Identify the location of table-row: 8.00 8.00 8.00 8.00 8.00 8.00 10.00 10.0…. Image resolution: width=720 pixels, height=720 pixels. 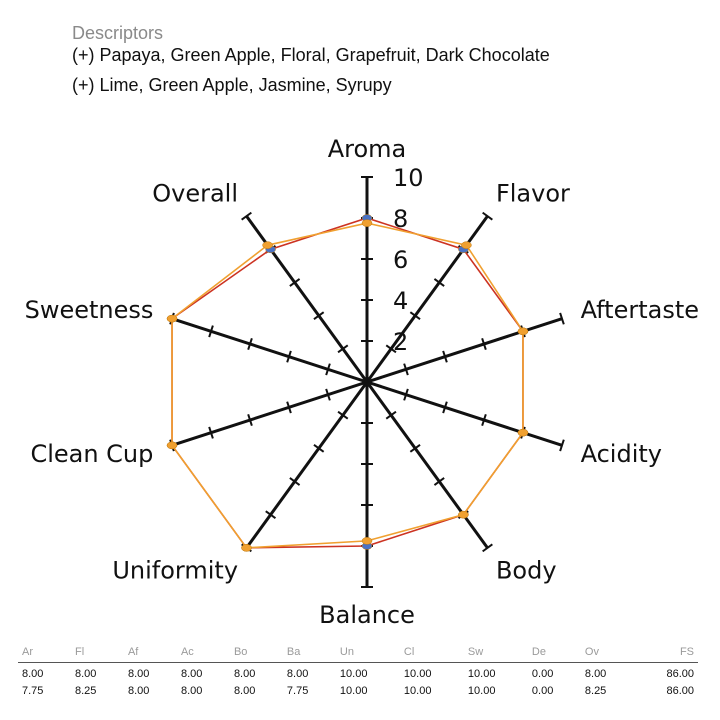
(358, 671).